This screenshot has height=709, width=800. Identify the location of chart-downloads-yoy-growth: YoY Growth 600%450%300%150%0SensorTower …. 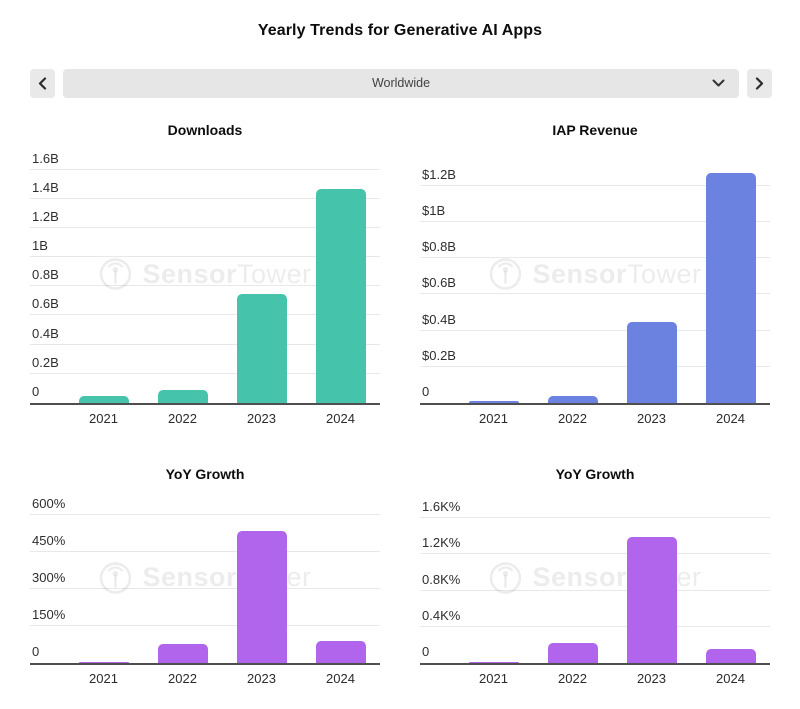
(205, 576).